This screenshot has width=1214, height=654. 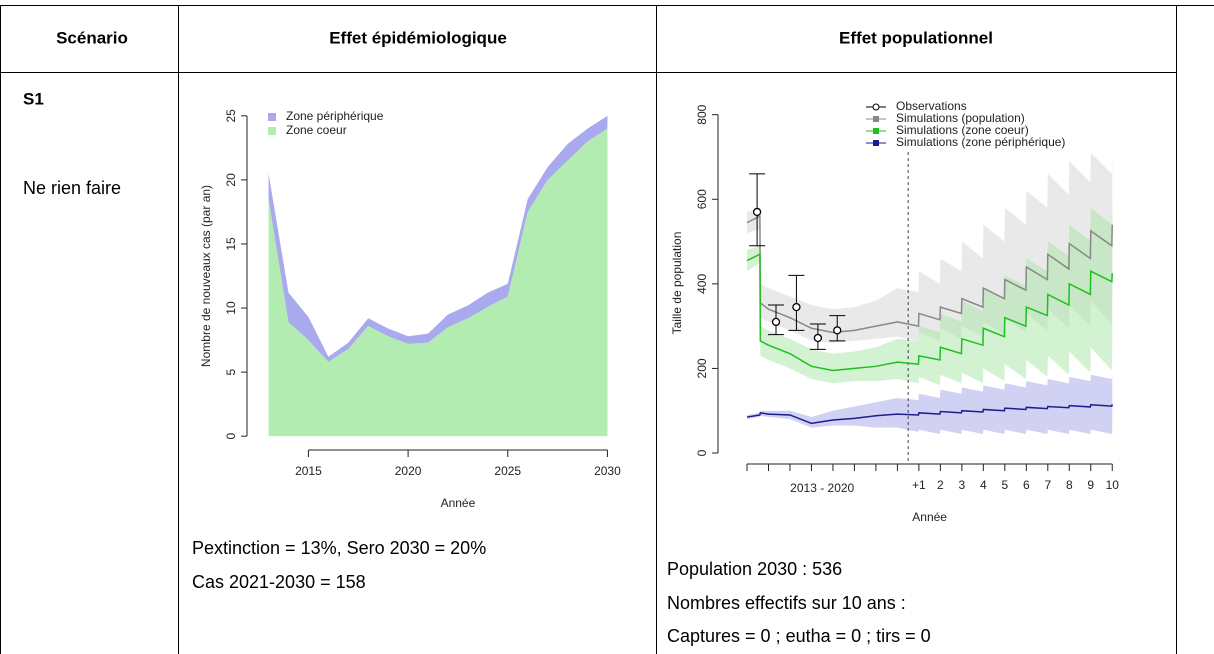 I want to click on y-axis-label: Nombre de nouveaux cas (par an), so click(x=206, y=276).